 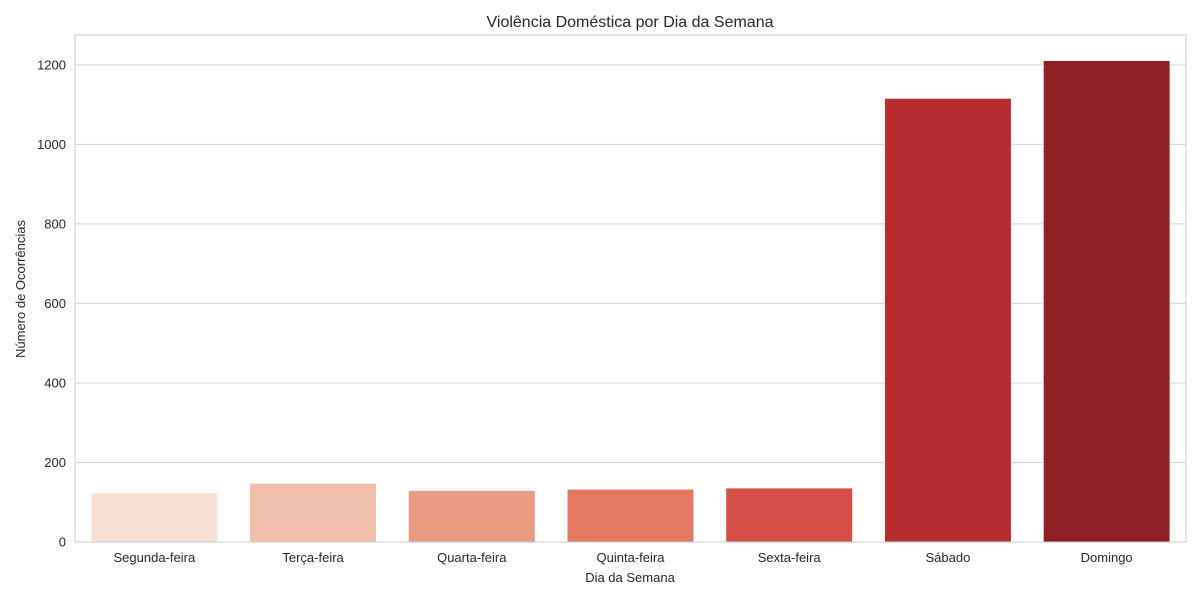 I want to click on y-tick-label: 400, so click(x=55, y=382).